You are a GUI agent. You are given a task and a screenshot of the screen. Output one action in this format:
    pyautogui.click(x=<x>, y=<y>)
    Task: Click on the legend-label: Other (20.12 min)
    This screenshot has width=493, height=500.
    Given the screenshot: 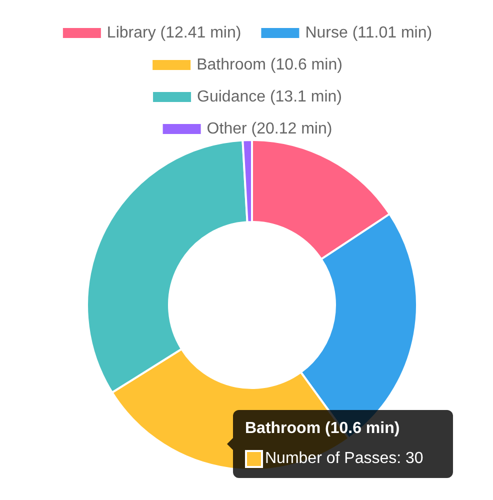 What is the action you would take?
    pyautogui.click(x=269, y=129)
    